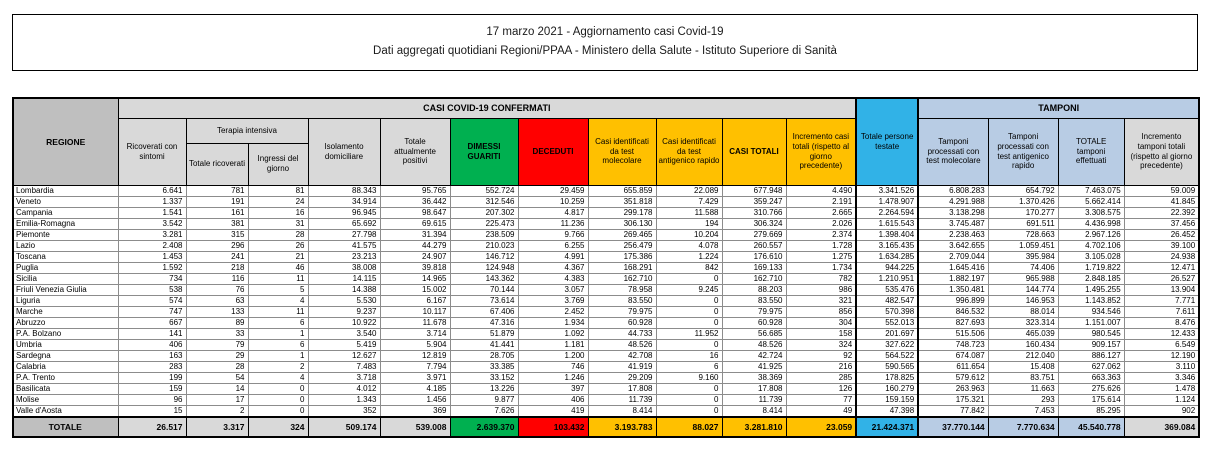  What do you see at coordinates (821, 300) in the screenshot?
I see `value-cell: 321` at bounding box center [821, 300].